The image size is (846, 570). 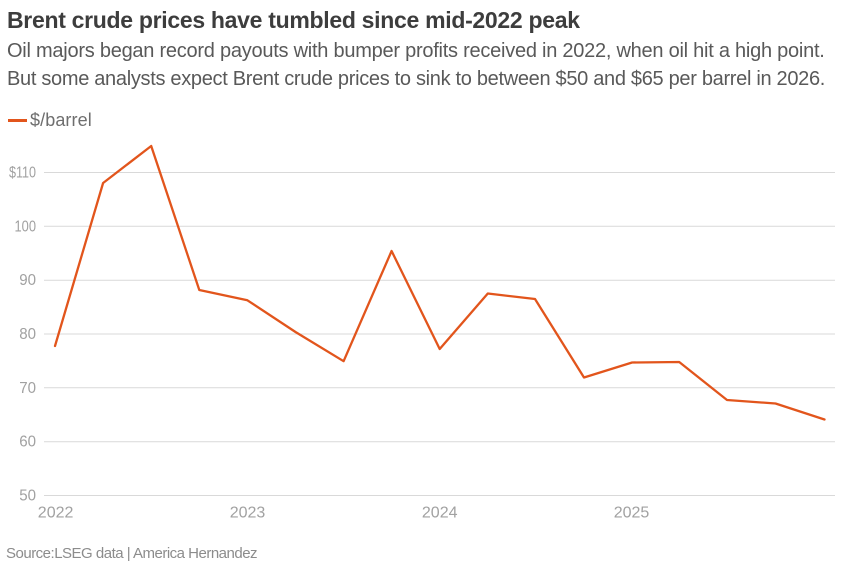 I want to click on svg-text: 60, so click(x=27, y=442).